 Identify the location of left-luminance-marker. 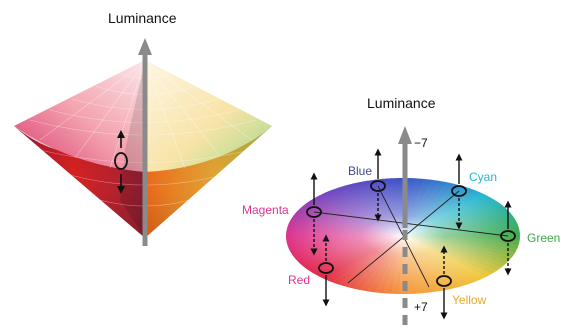
(121, 162).